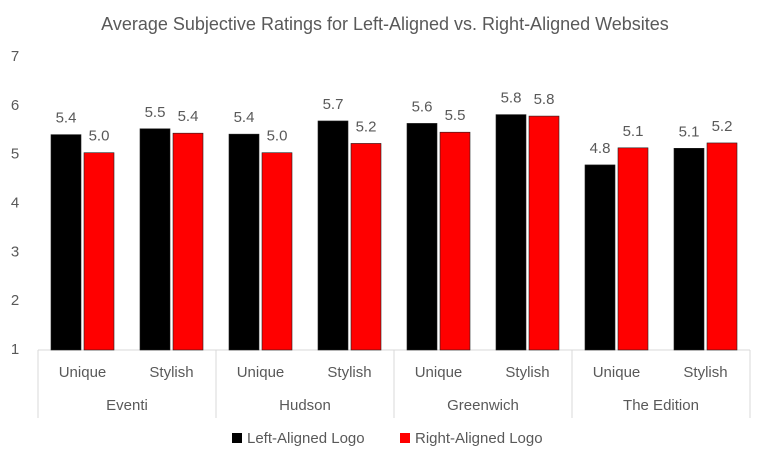 Image resolution: width=770 pixels, height=465 pixels. Describe the element at coordinates (15, 300) in the screenshot. I see `y-tick-label: 2` at that location.